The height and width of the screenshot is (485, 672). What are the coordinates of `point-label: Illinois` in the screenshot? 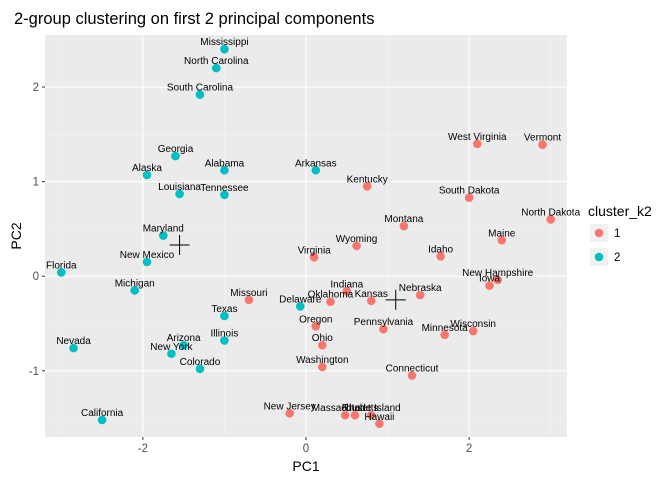 It's located at (225, 334).